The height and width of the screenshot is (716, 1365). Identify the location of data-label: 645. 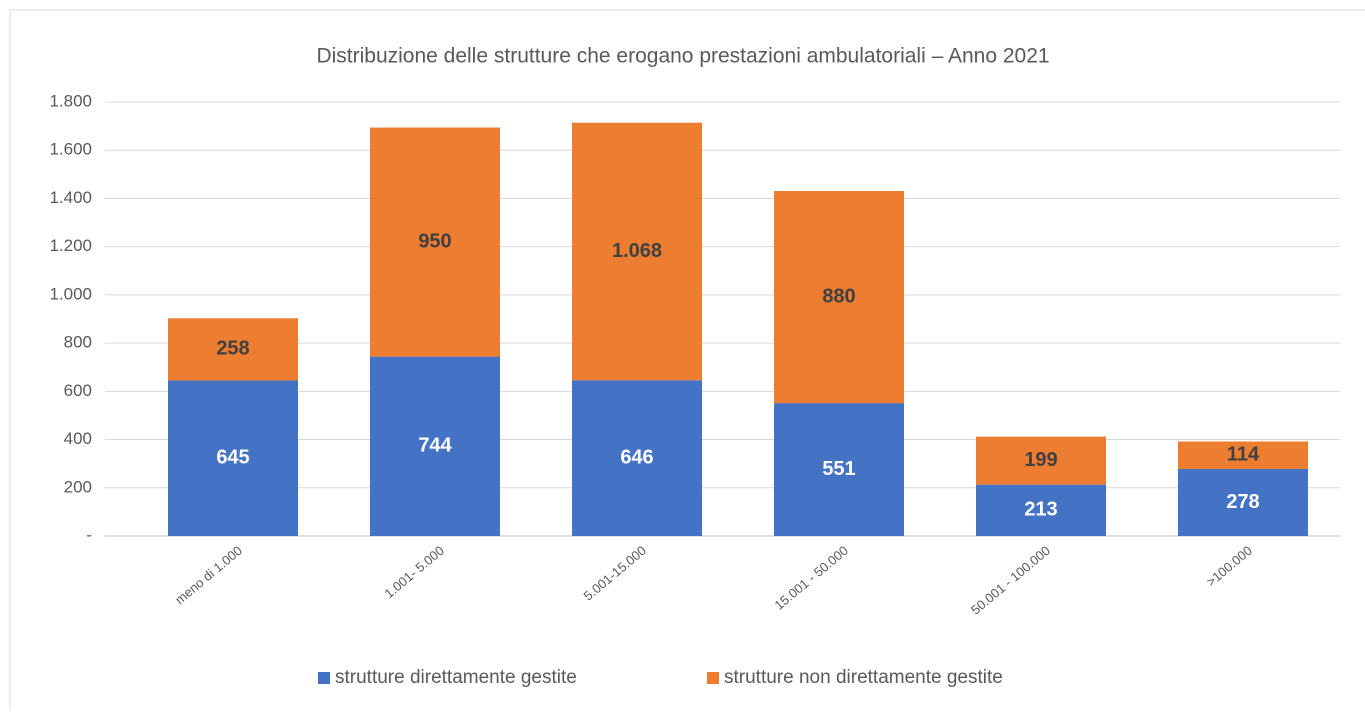
(232, 458).